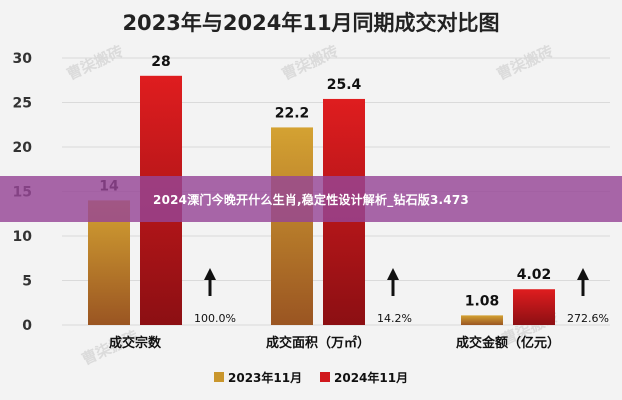  Describe the element at coordinates (311, 377) in the screenshot. I see `legend: 2023年11月 2024年11月` at that location.